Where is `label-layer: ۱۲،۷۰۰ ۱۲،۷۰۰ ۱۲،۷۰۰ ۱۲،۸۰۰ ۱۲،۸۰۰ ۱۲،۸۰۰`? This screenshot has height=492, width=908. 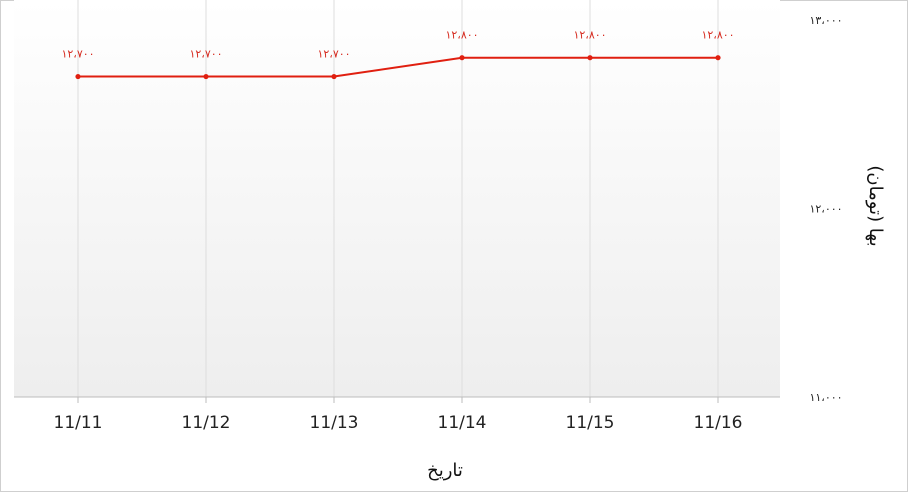
label-layer: ۱۲،۷۰۰ ۱۲،۷۰۰ ۱۲،۷۰۰ ۱۲،۸۰۰ ۱۲،۸۰۰ ۱۲،۸۰۰ is located at coordinates (397, 45).